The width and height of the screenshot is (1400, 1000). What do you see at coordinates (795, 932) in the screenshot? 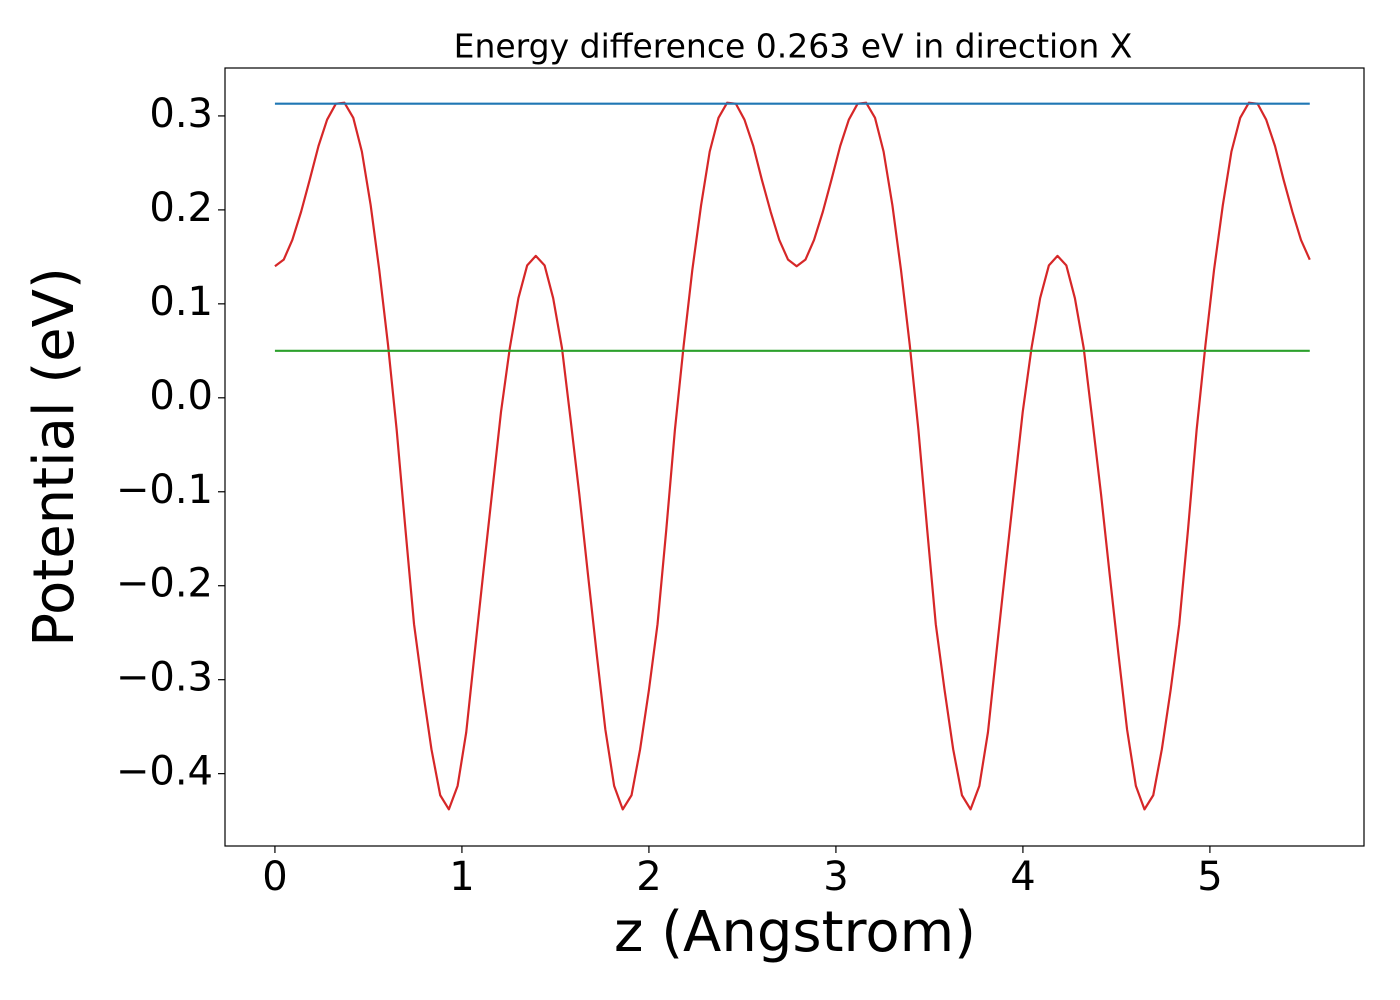
I see `x-axis-label: z (Angstrom)` at bounding box center [795, 932].